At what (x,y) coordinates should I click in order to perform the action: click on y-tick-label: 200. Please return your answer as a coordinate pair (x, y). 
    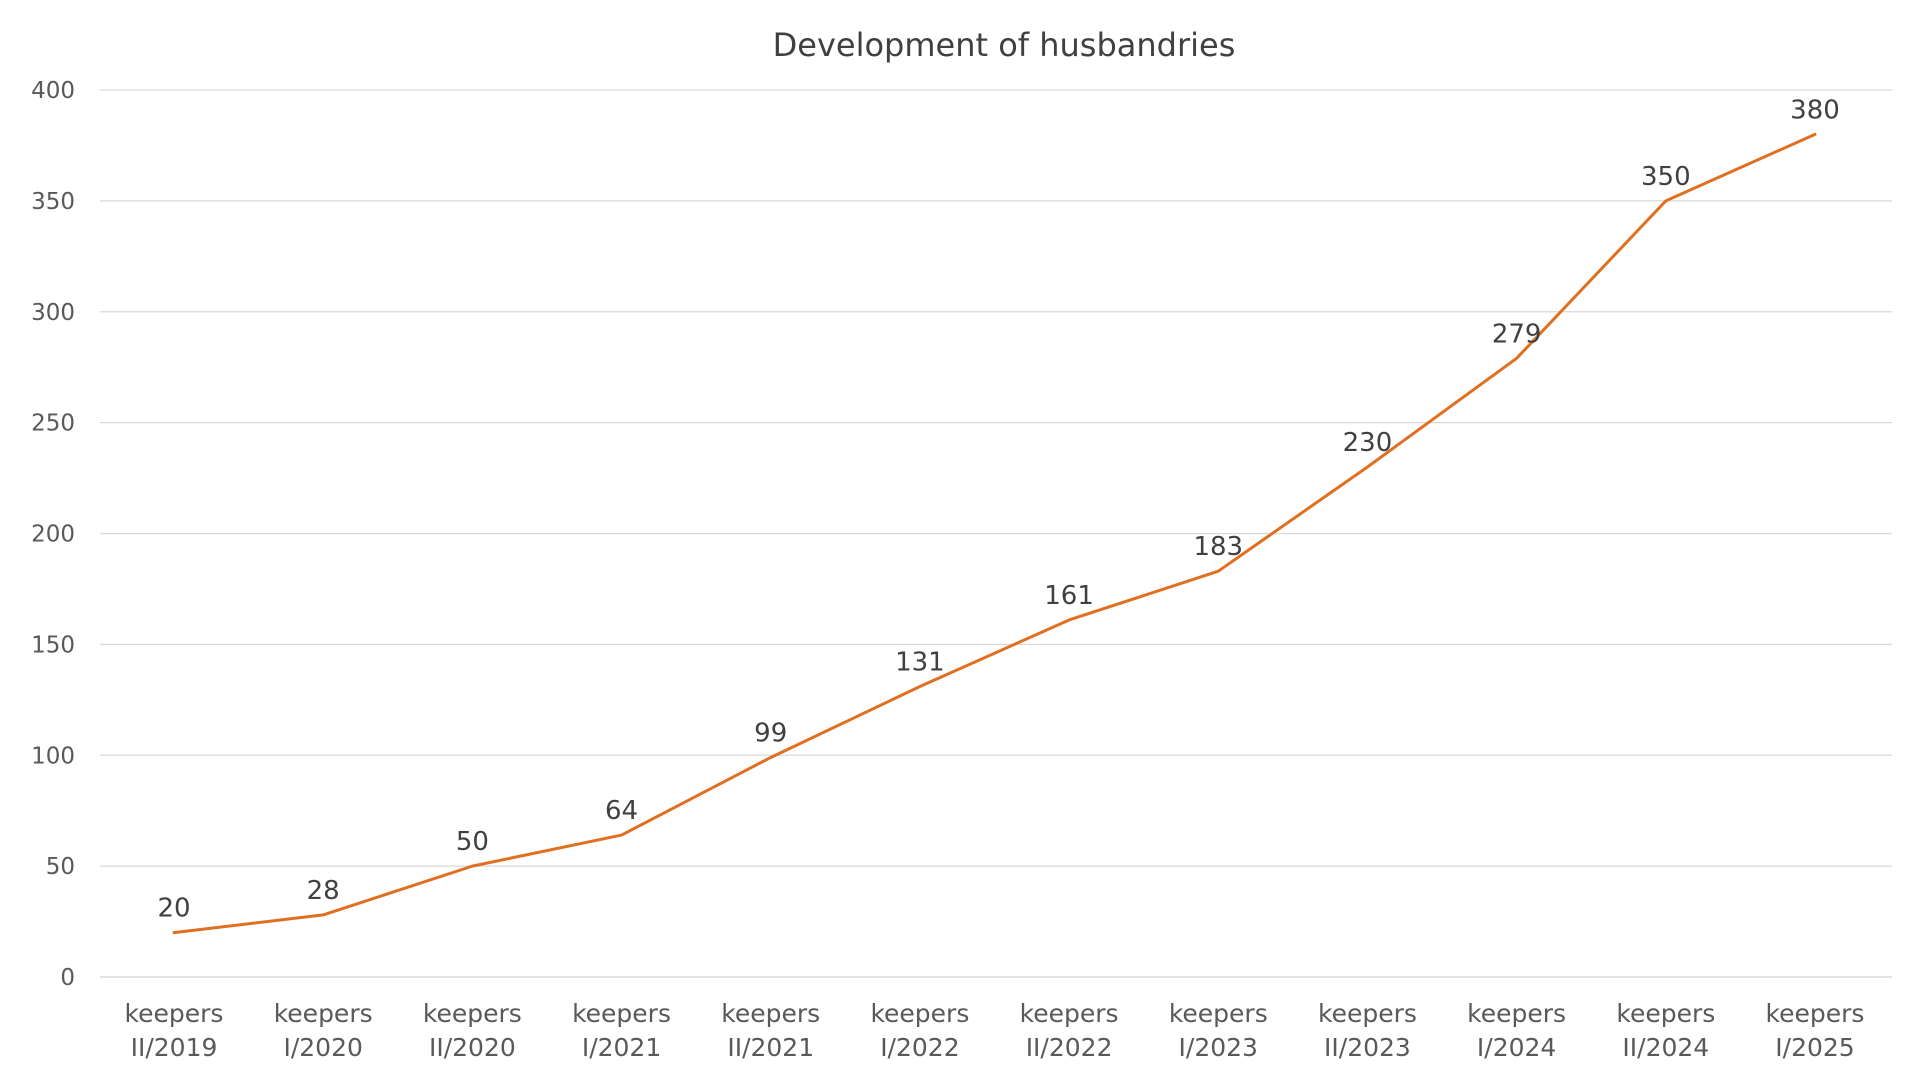
    Looking at the image, I should click on (53, 535).